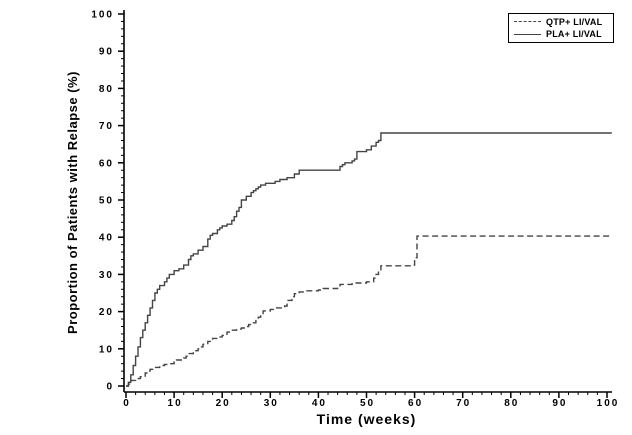 This screenshot has width=632, height=435. What do you see at coordinates (574, 34) in the screenshot?
I see `legend-label-pla: PLA+ LI/VAL` at bounding box center [574, 34].